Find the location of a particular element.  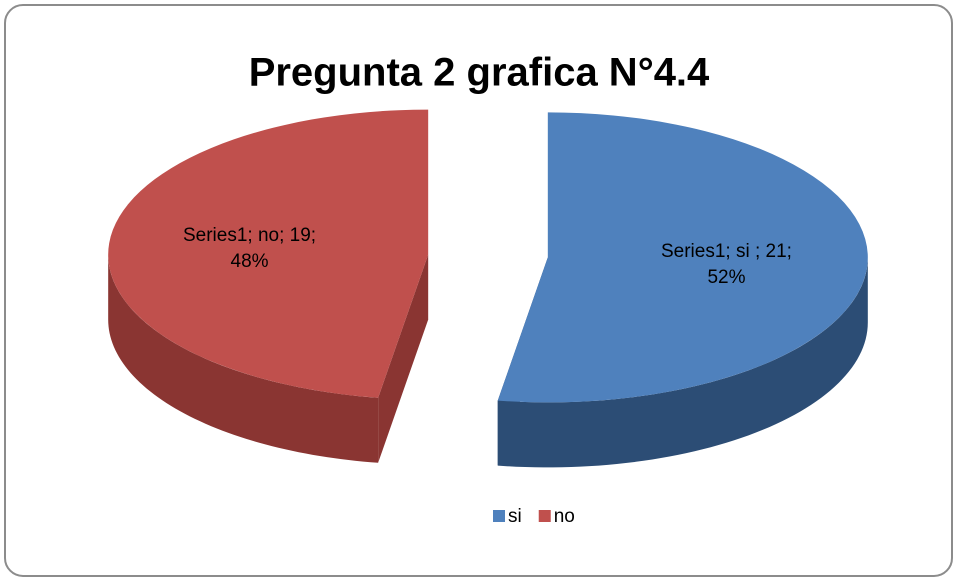

data-label: Series1; si ; 21; is located at coordinates (726, 251).